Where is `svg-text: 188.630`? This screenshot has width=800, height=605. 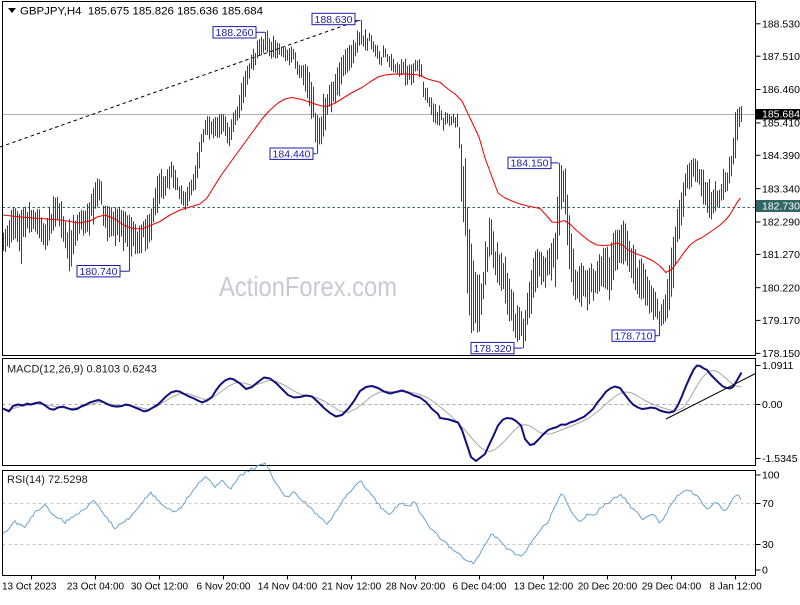
svg-text: 188.630 is located at coordinates (334, 20).